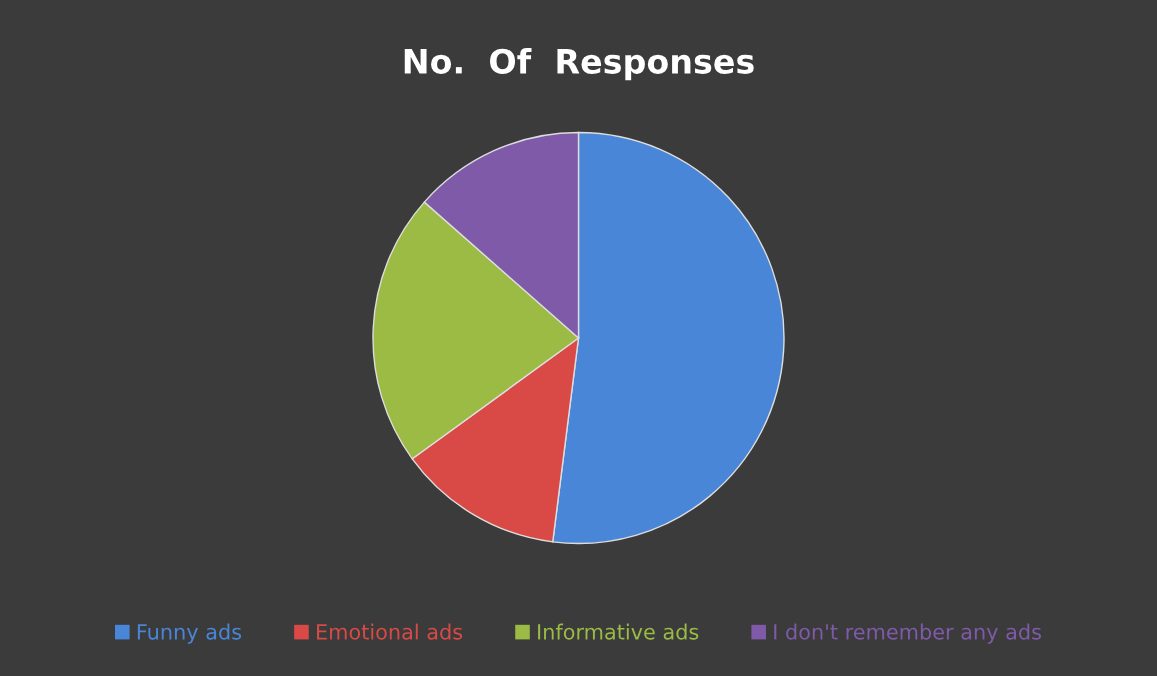  Describe the element at coordinates (390, 631) in the screenshot. I see `legend-label: Emotional ads` at that location.